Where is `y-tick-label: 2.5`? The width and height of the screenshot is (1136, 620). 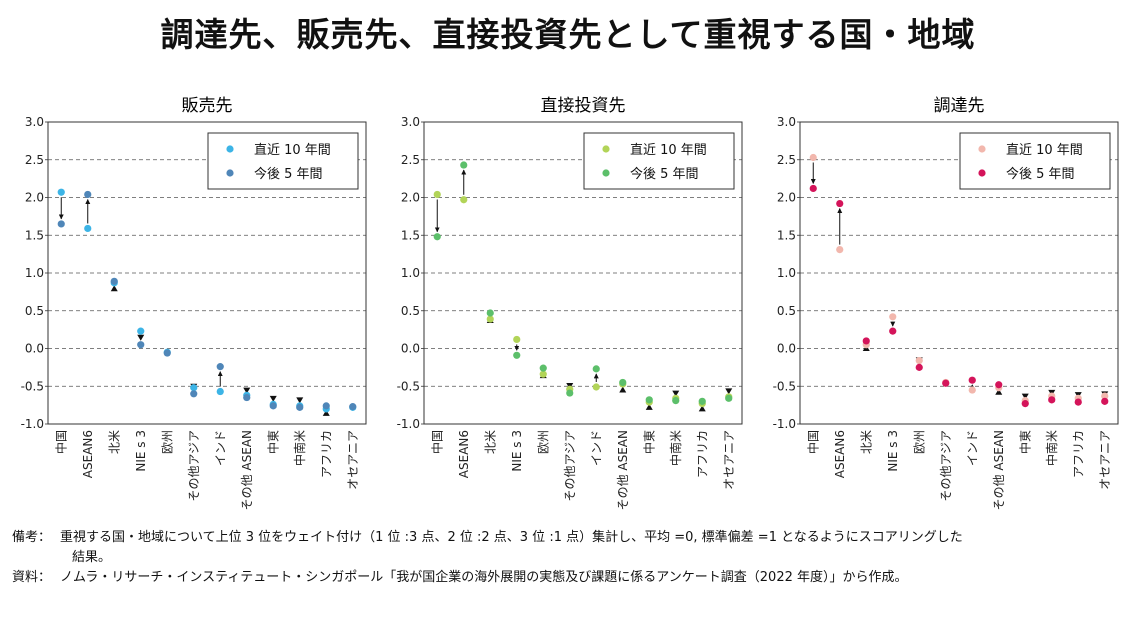
y-tick-label: 2.5 is located at coordinates (34, 160).